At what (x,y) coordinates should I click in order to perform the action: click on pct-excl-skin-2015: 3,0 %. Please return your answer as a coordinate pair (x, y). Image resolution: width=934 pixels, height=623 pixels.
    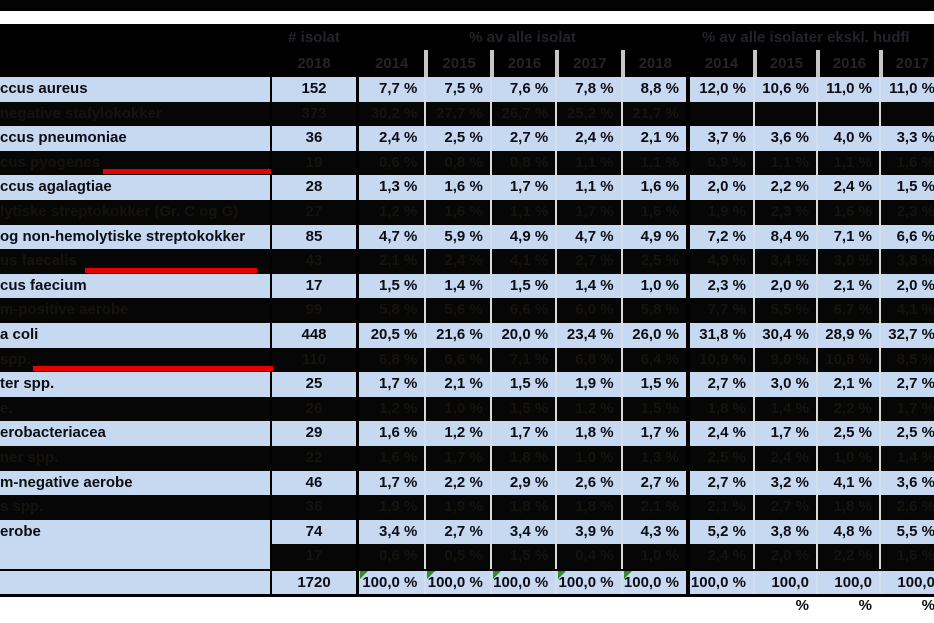
    Looking at the image, I should click on (784, 384).